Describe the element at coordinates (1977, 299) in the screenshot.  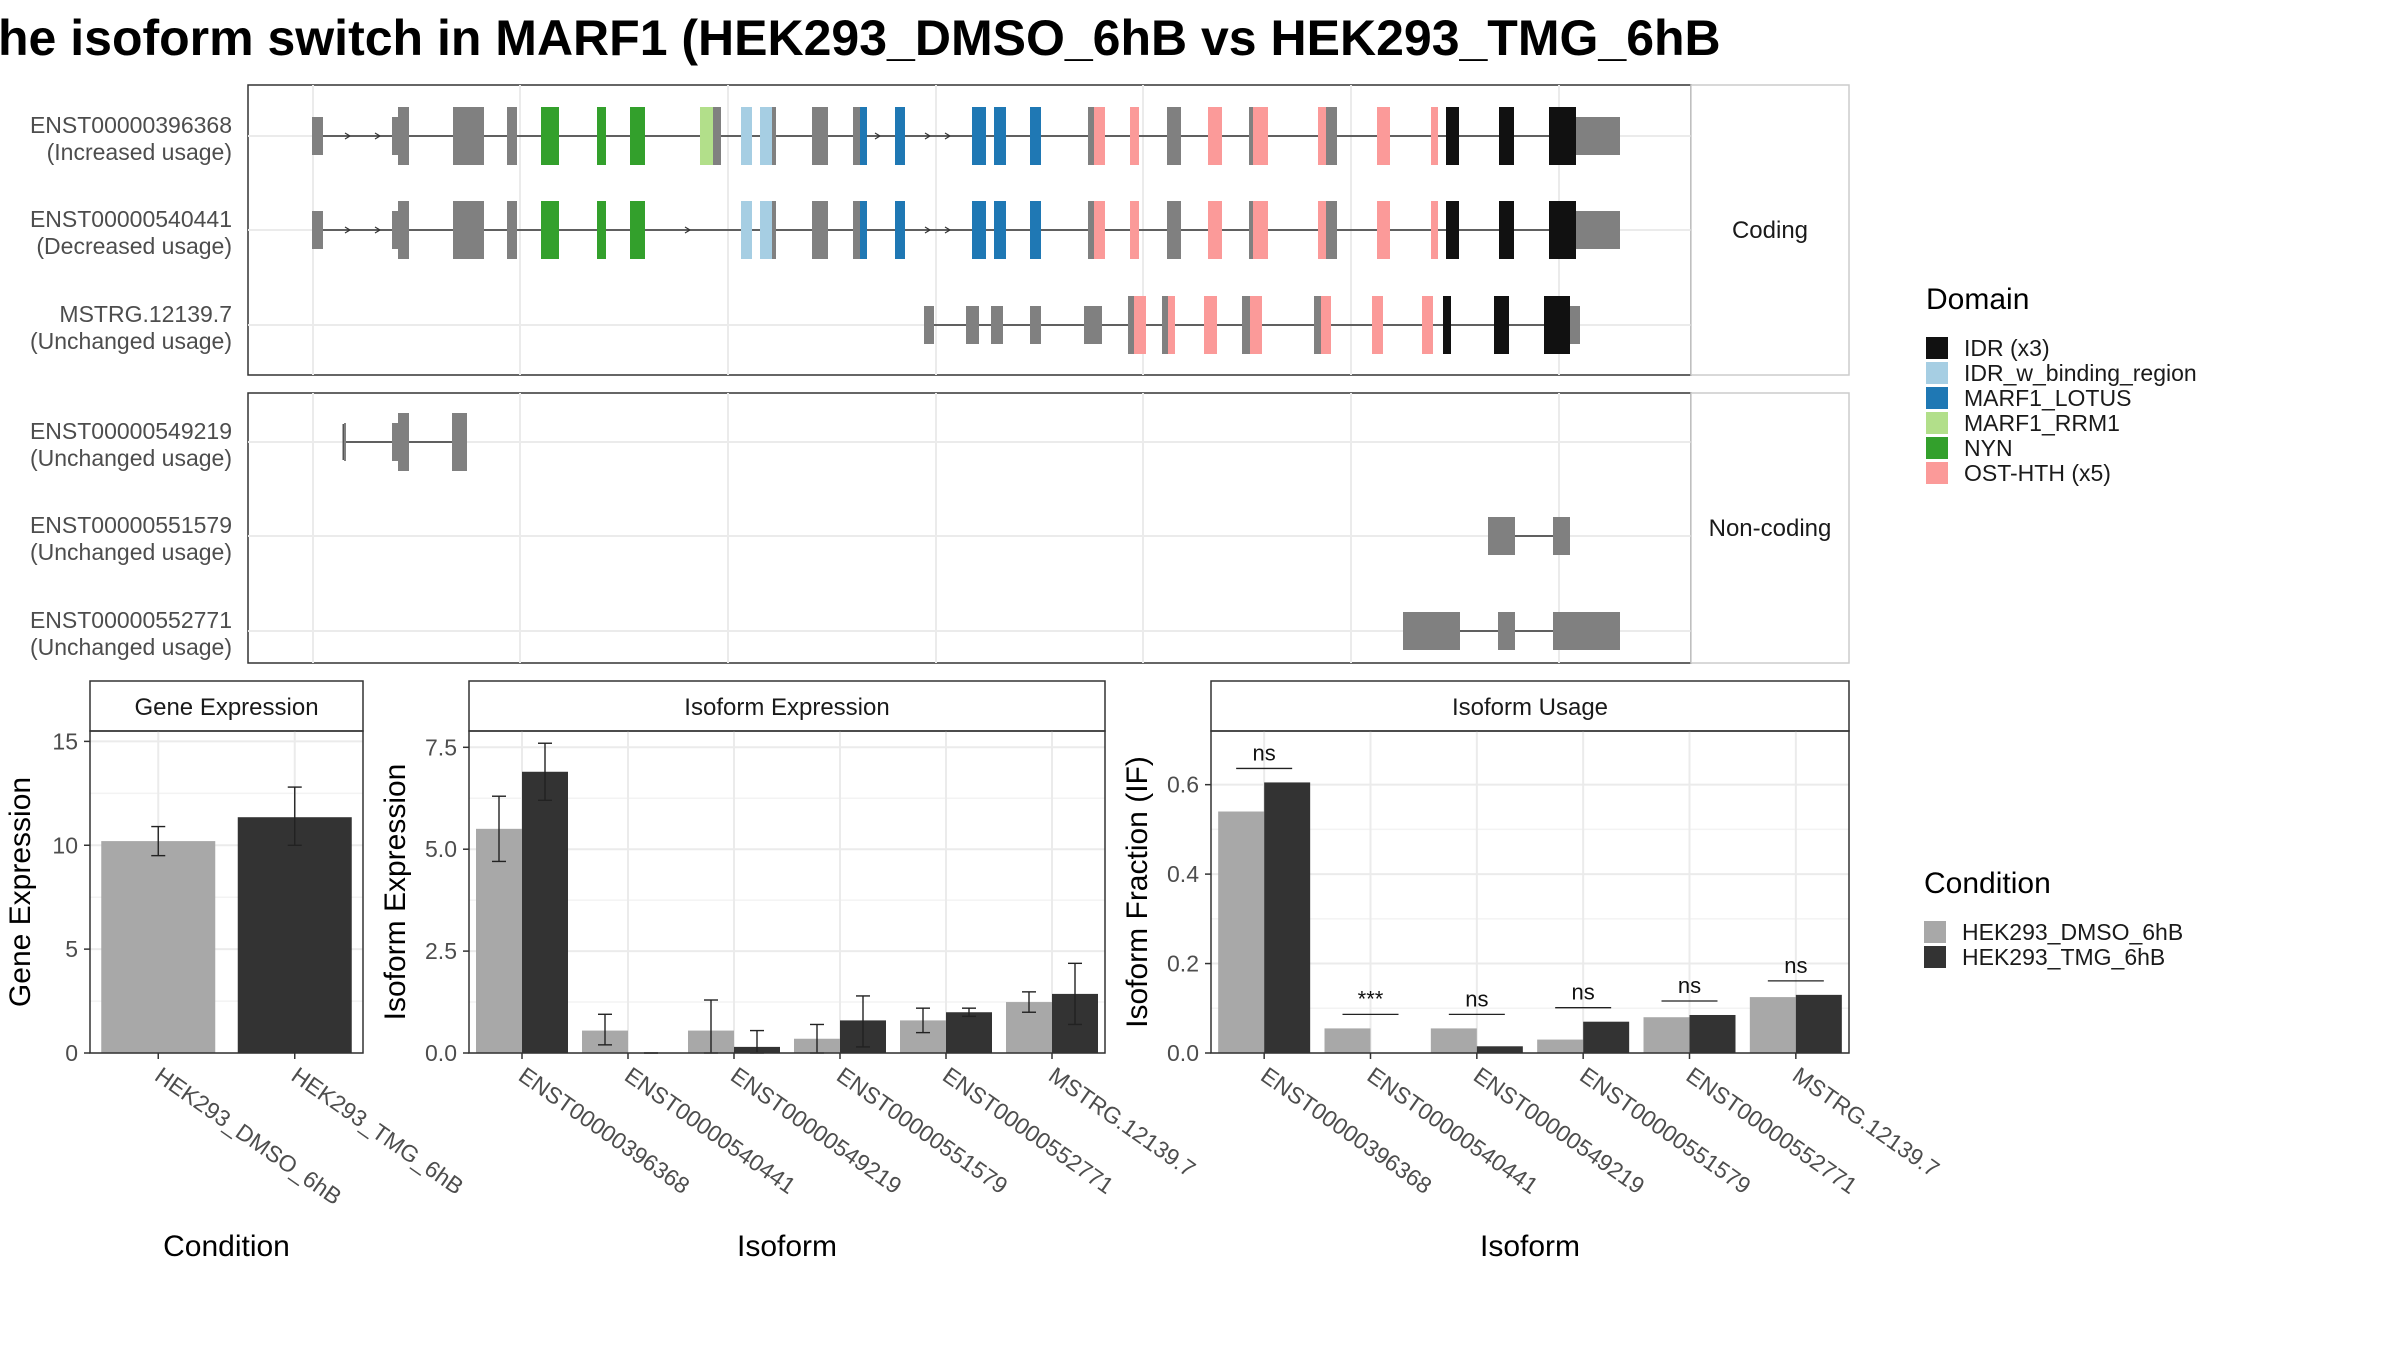
I see `legend-title: Domain` at that location.